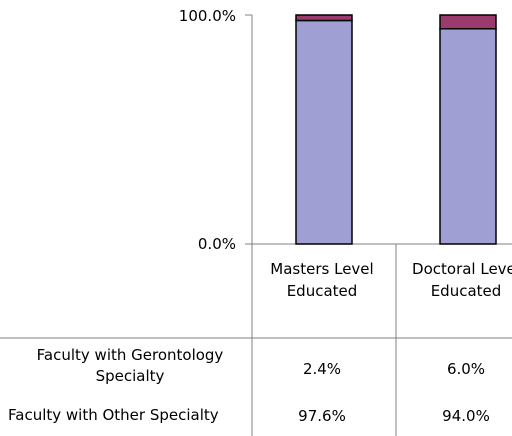 The height and width of the screenshot is (436, 512). What do you see at coordinates (466, 369) in the screenshot?
I see `table-cell-gerontology-doctoral: 6.0%` at bounding box center [466, 369].